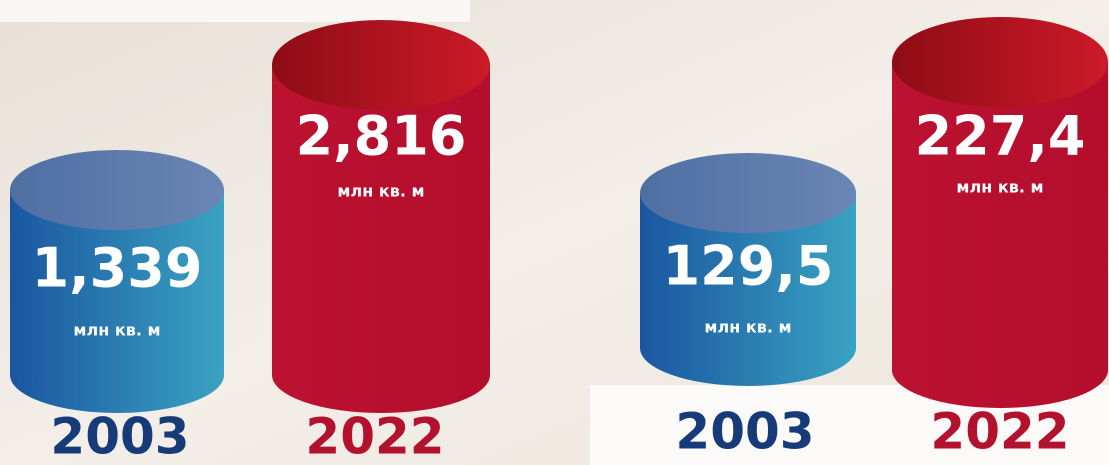 Image resolution: width=1109 pixels, height=465 pixels. What do you see at coordinates (1000, 136) in the screenshot?
I see `value: 227,4` at bounding box center [1000, 136].